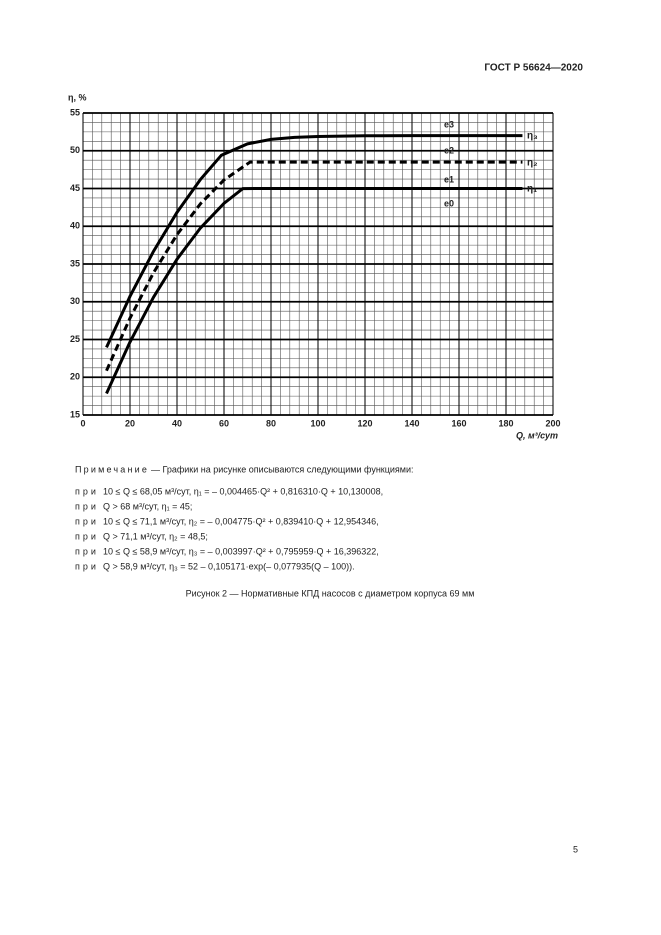 The image size is (661, 935). What do you see at coordinates (82, 423) in the screenshot?
I see `x-tick-label: 0` at bounding box center [82, 423].